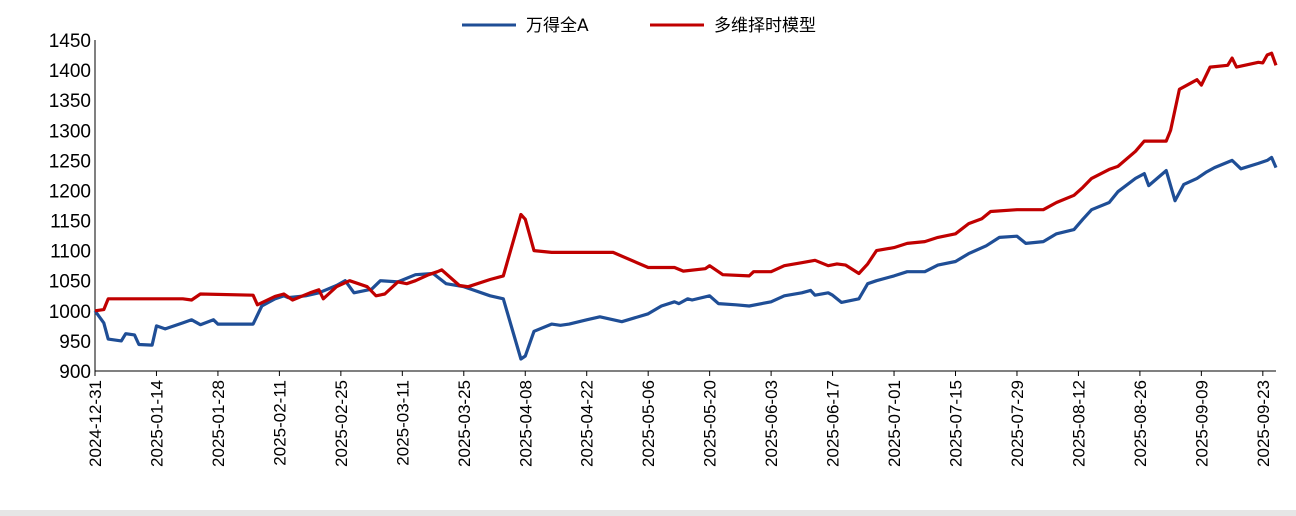 This screenshot has height=516, width=1296. I want to click on y-tick-label: 950, so click(75, 342).